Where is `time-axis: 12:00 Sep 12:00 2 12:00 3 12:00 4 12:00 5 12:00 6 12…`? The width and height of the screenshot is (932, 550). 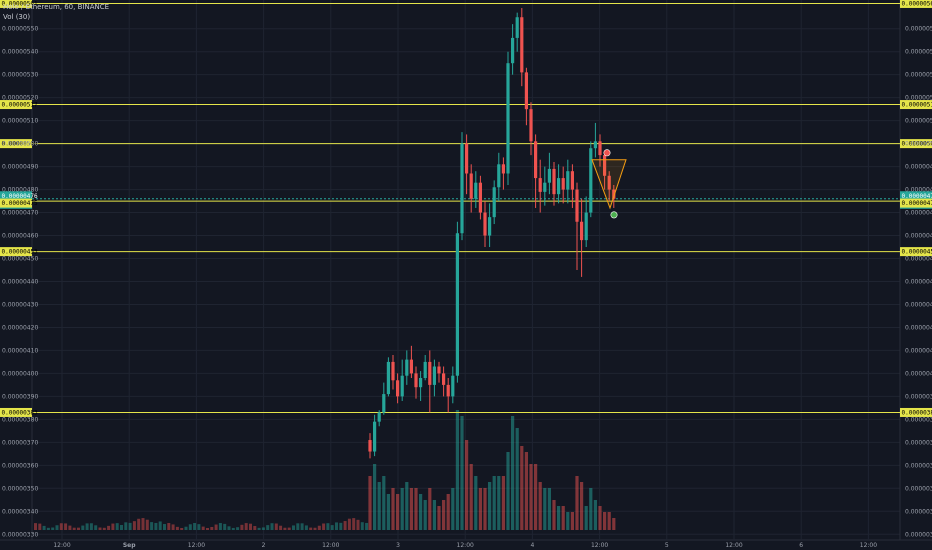
time-axis: 12:00 Sep 12:00 2 12:00 3 12:00 4 12:00 5 12:00 6 12… is located at coordinates (465, 545).